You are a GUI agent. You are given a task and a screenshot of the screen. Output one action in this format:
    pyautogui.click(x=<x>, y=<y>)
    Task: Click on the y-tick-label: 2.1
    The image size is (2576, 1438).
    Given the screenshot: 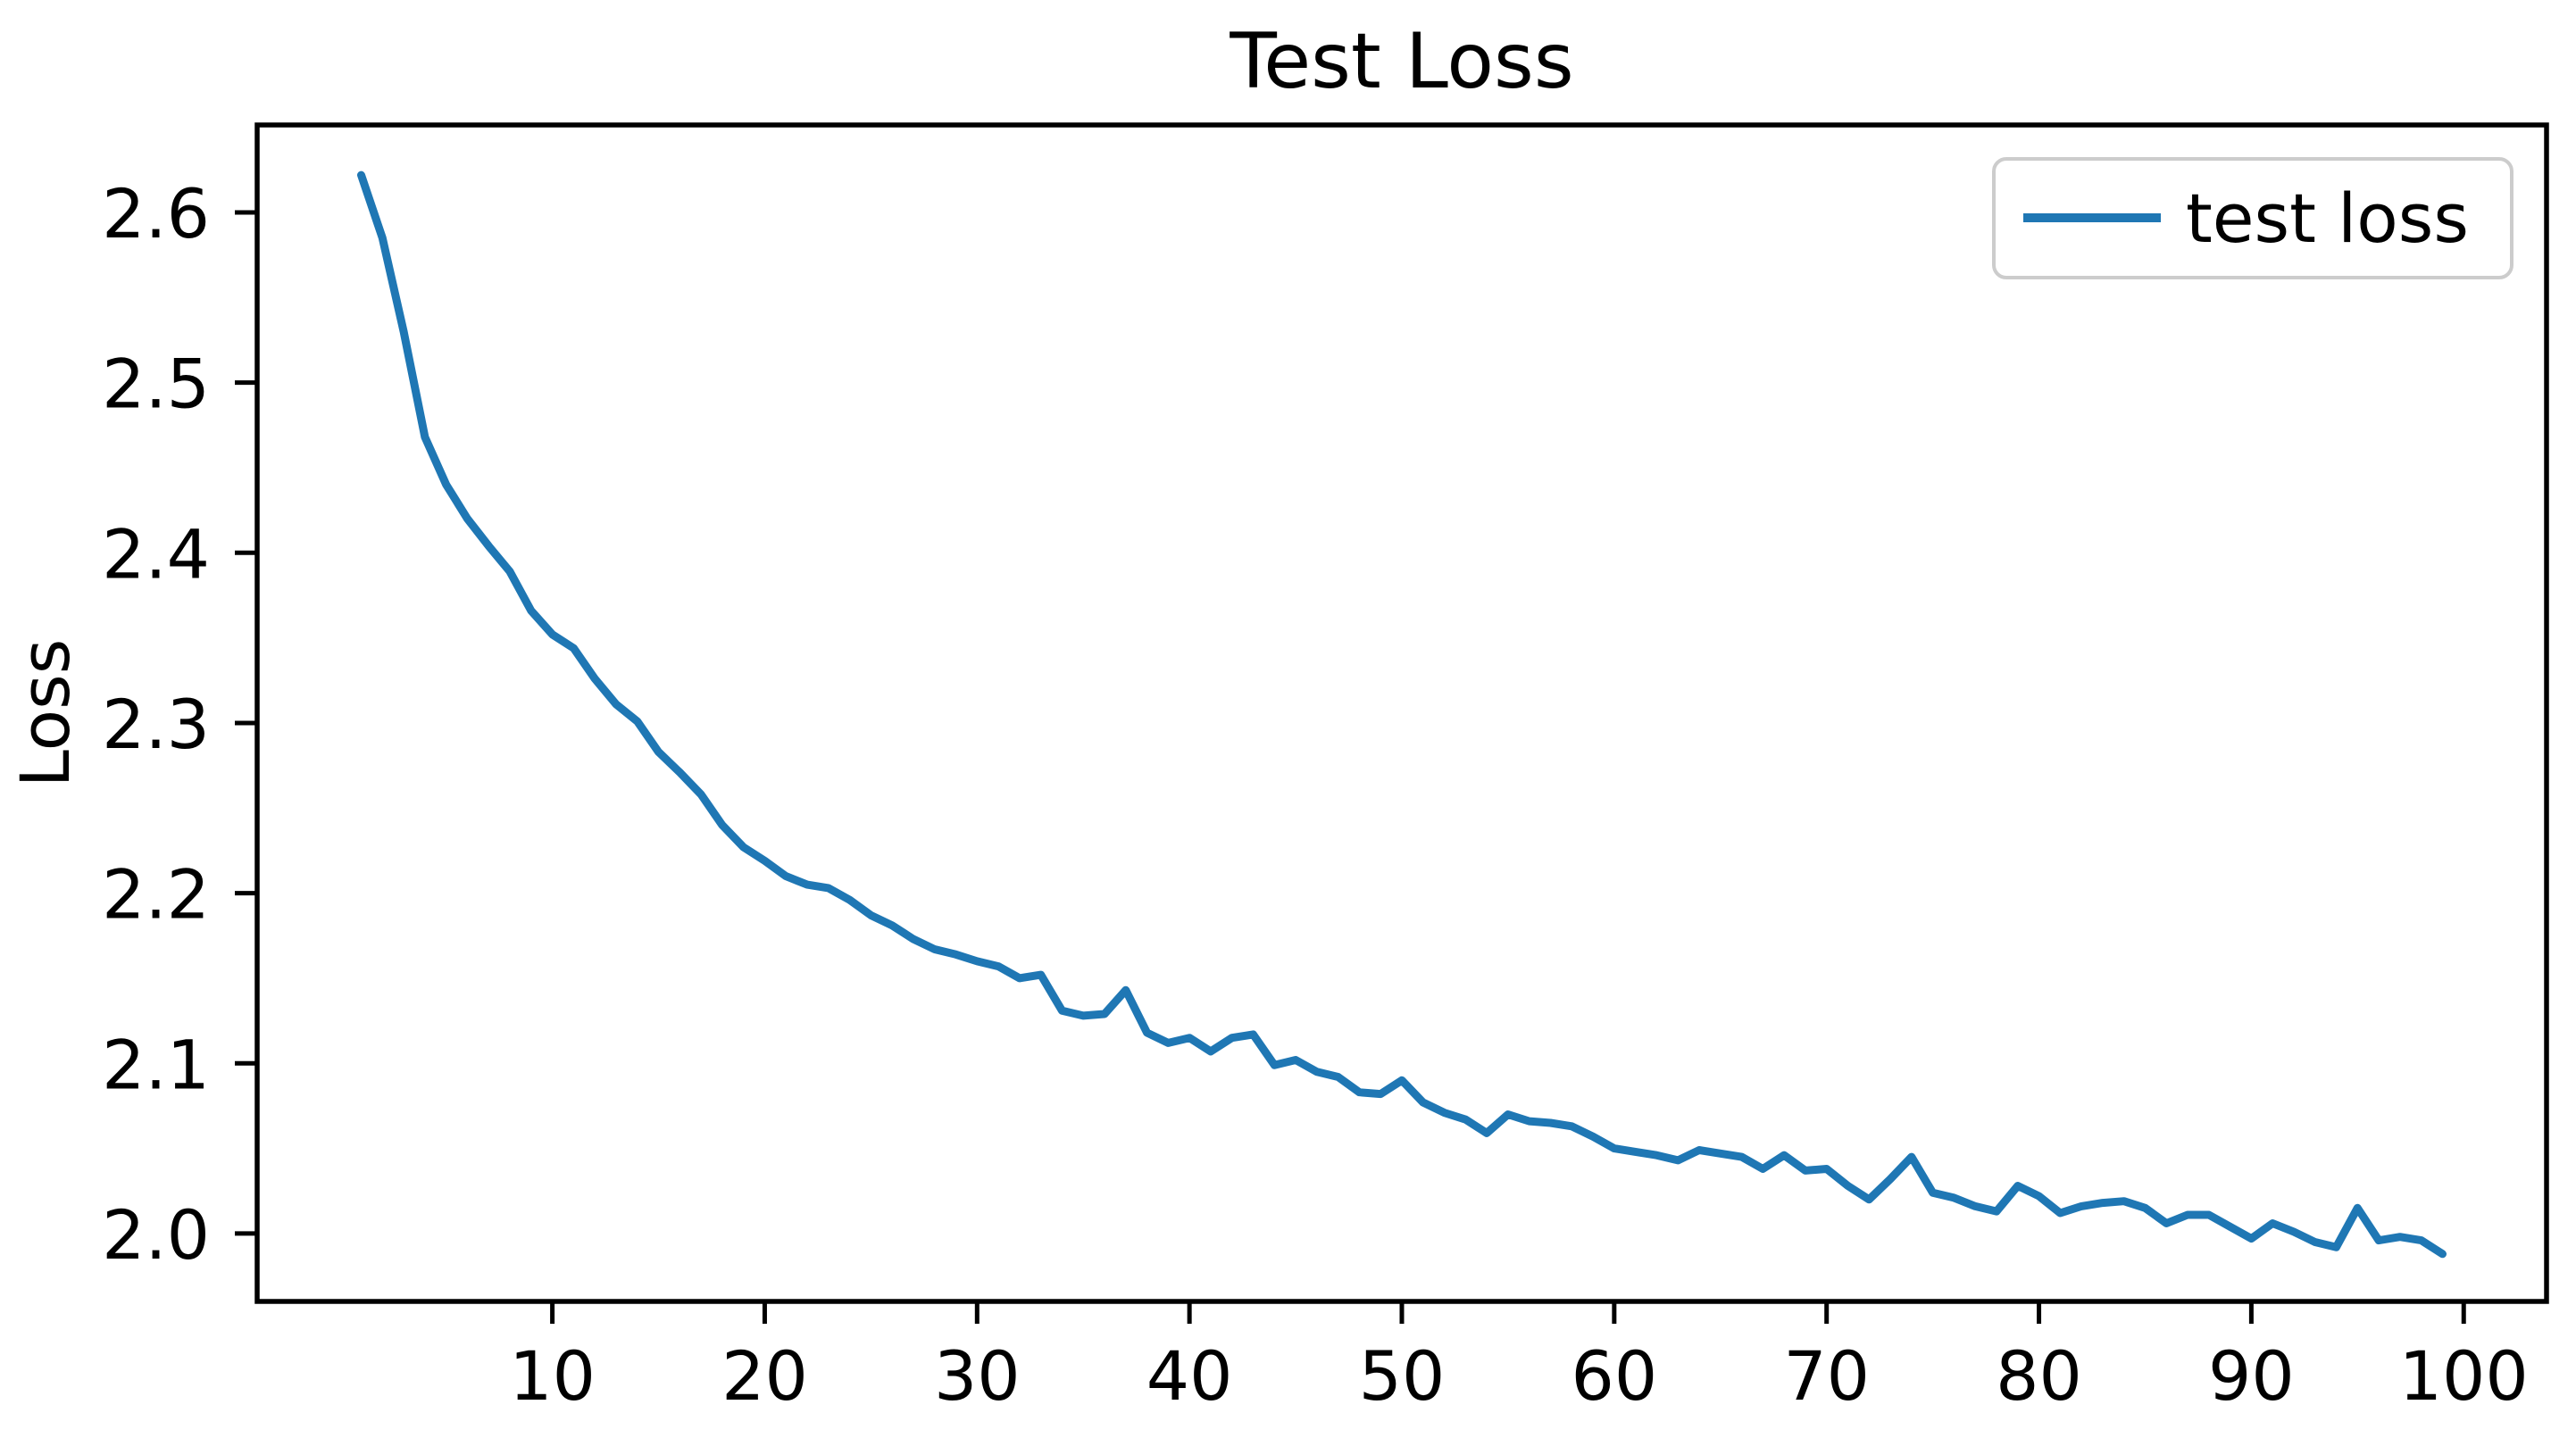 What is the action you would take?
    pyautogui.click(x=156, y=1064)
    